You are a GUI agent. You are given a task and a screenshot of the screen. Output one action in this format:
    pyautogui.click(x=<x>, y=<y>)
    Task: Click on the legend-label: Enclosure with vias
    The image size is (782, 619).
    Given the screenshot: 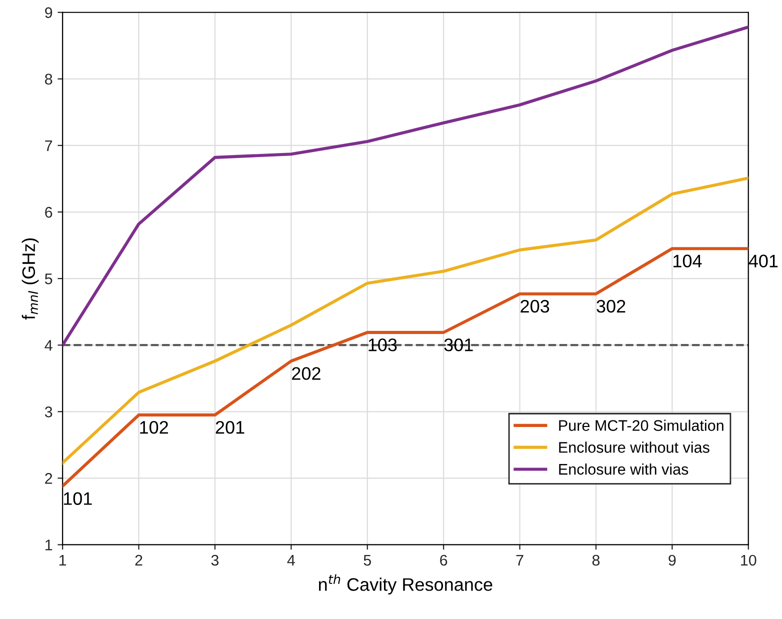 What is the action you would take?
    pyautogui.click(x=623, y=469)
    